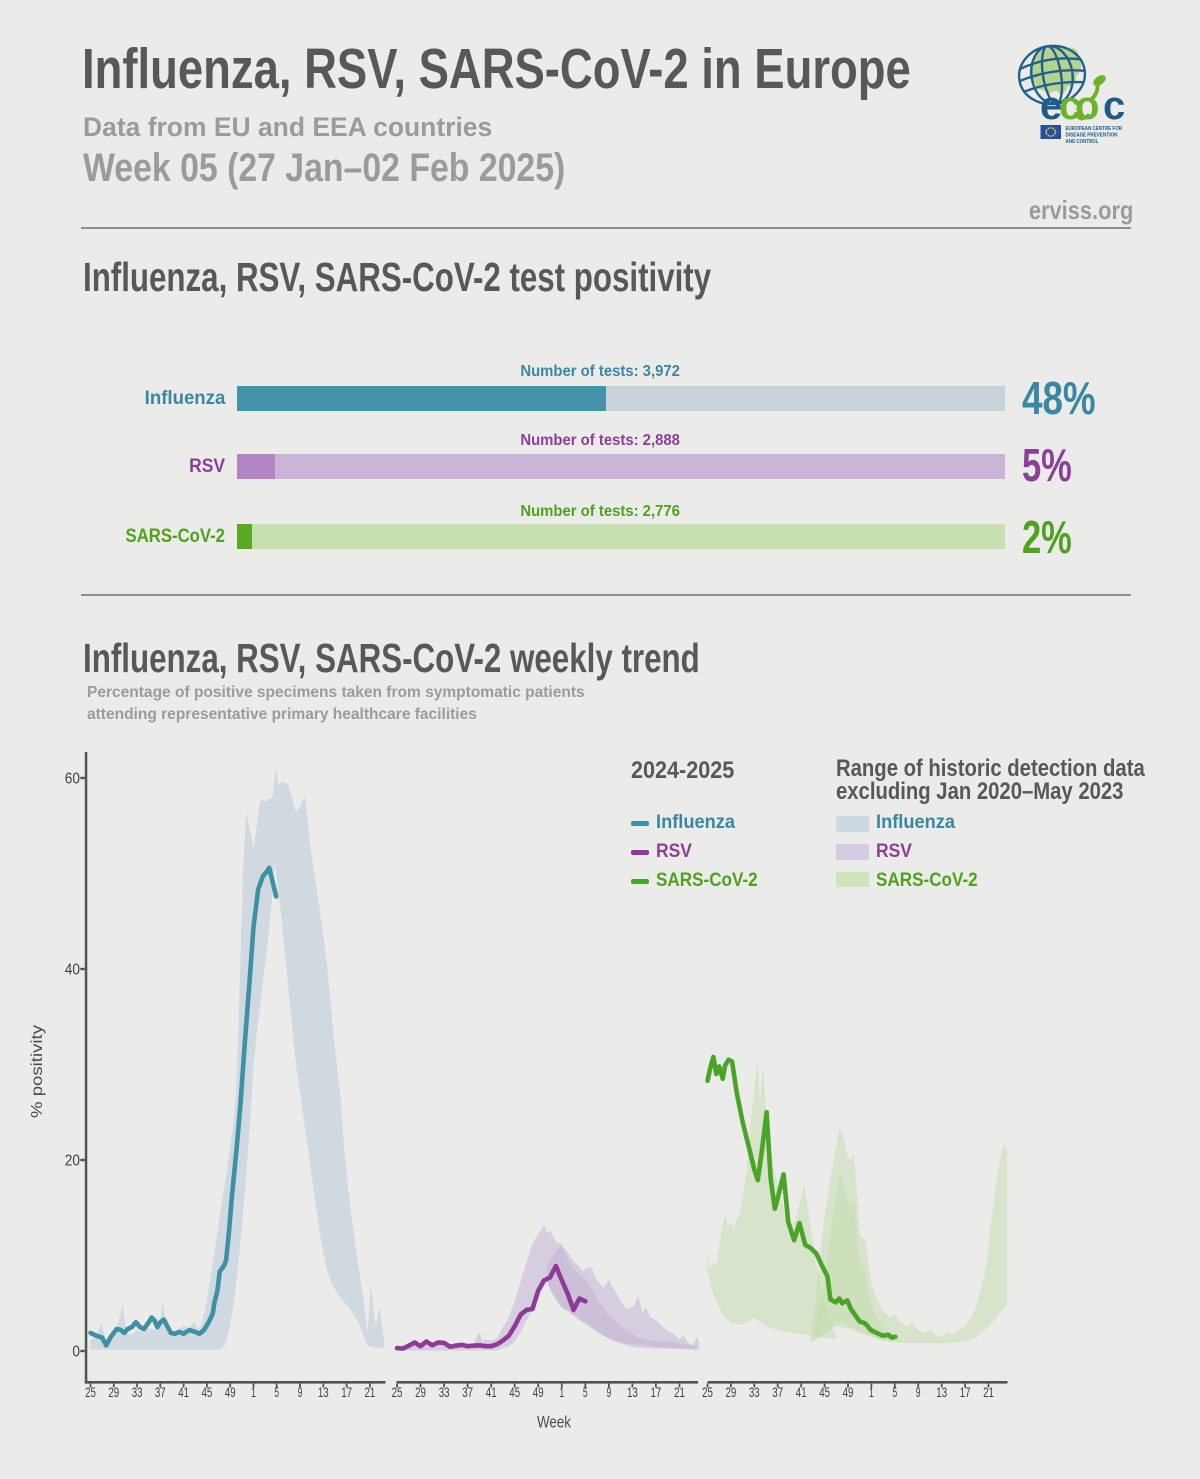 The width and height of the screenshot is (1200, 1479). What do you see at coordinates (1094, 129) in the screenshot?
I see `svg-text: EUROPEAN CENTRE FOR` at bounding box center [1094, 129].